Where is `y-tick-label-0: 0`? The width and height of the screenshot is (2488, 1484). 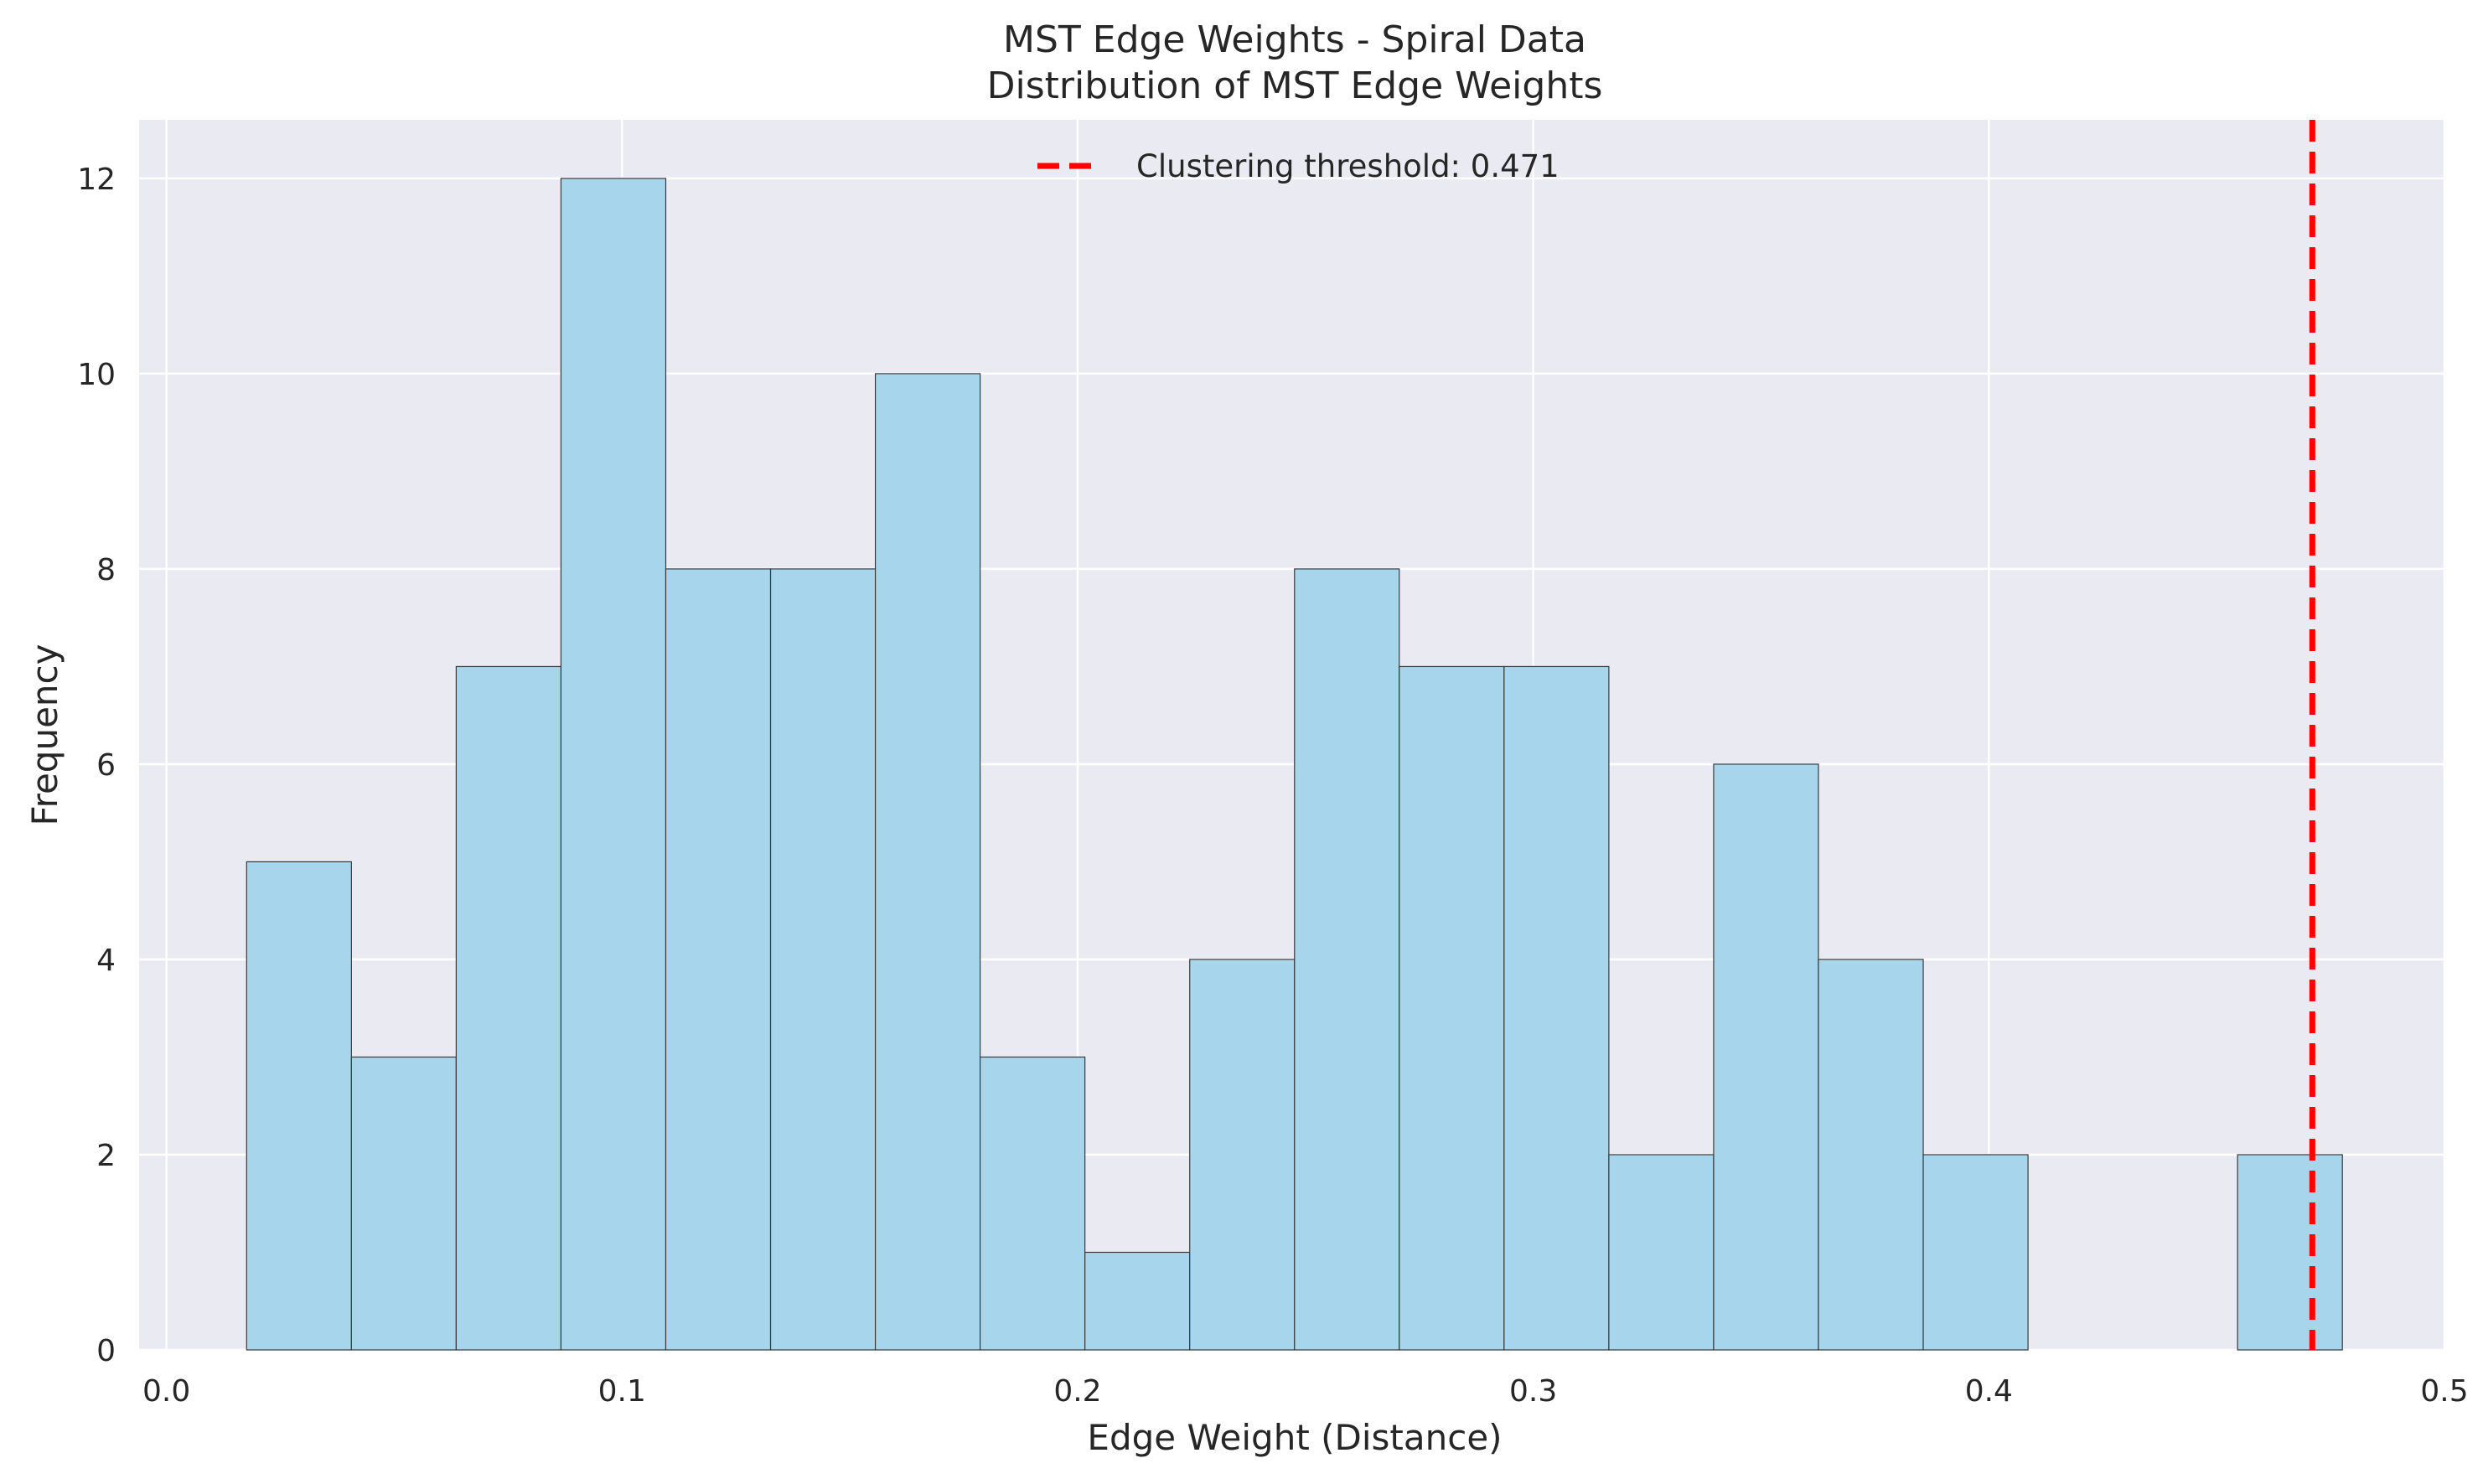
y-tick-label-0: 0 is located at coordinates (106, 1351).